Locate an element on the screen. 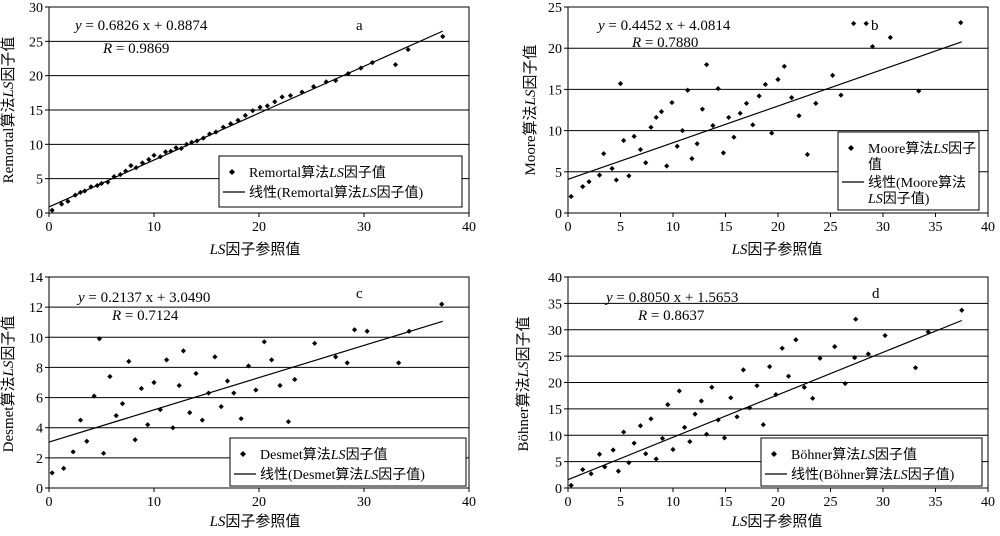  panel-letter: c is located at coordinates (359, 294).